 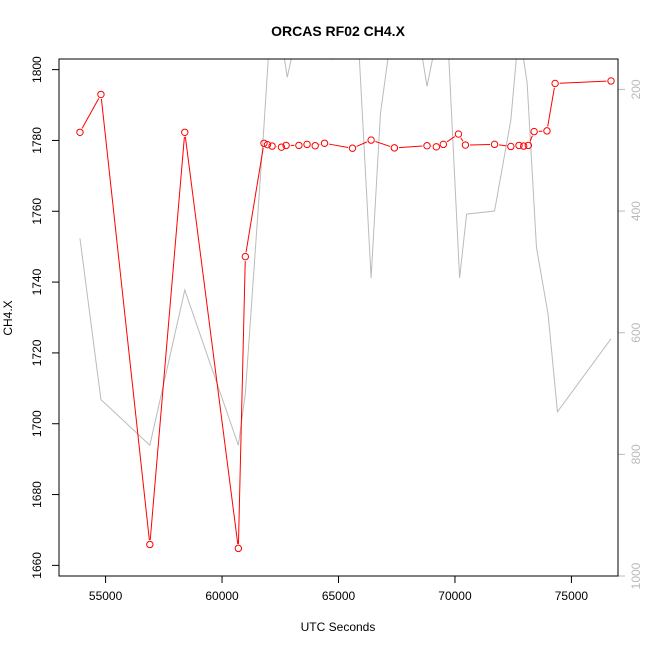 I want to click on y2-tick-label: 400, so click(x=636, y=211).